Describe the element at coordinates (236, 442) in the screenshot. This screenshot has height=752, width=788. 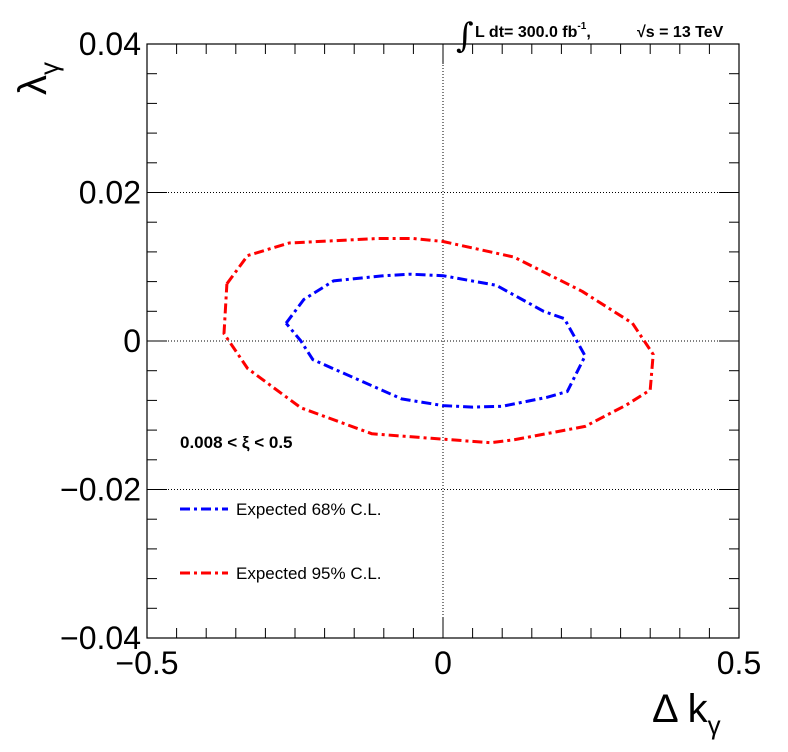
I see `xi-range-annotation: 0.008 < ξ < 0.5` at that location.